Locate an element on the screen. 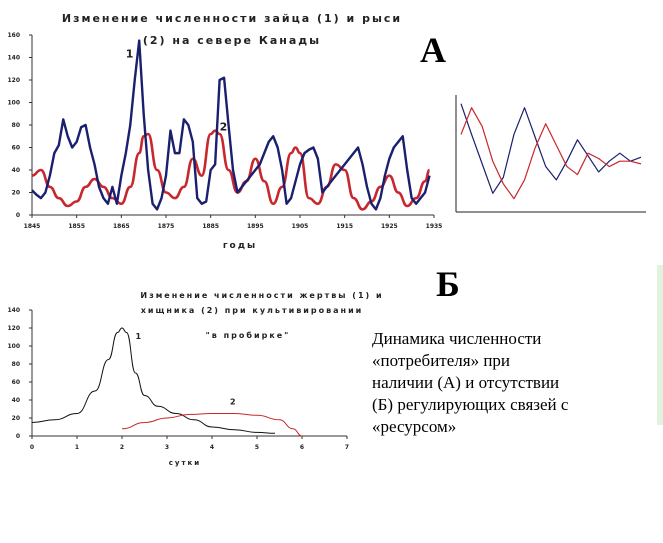  chart-b-plot: 0 1 2 3 4 5 6 7 0 20 40 60 80 100 120 140 1 2 is located at coordinates (178, 379).